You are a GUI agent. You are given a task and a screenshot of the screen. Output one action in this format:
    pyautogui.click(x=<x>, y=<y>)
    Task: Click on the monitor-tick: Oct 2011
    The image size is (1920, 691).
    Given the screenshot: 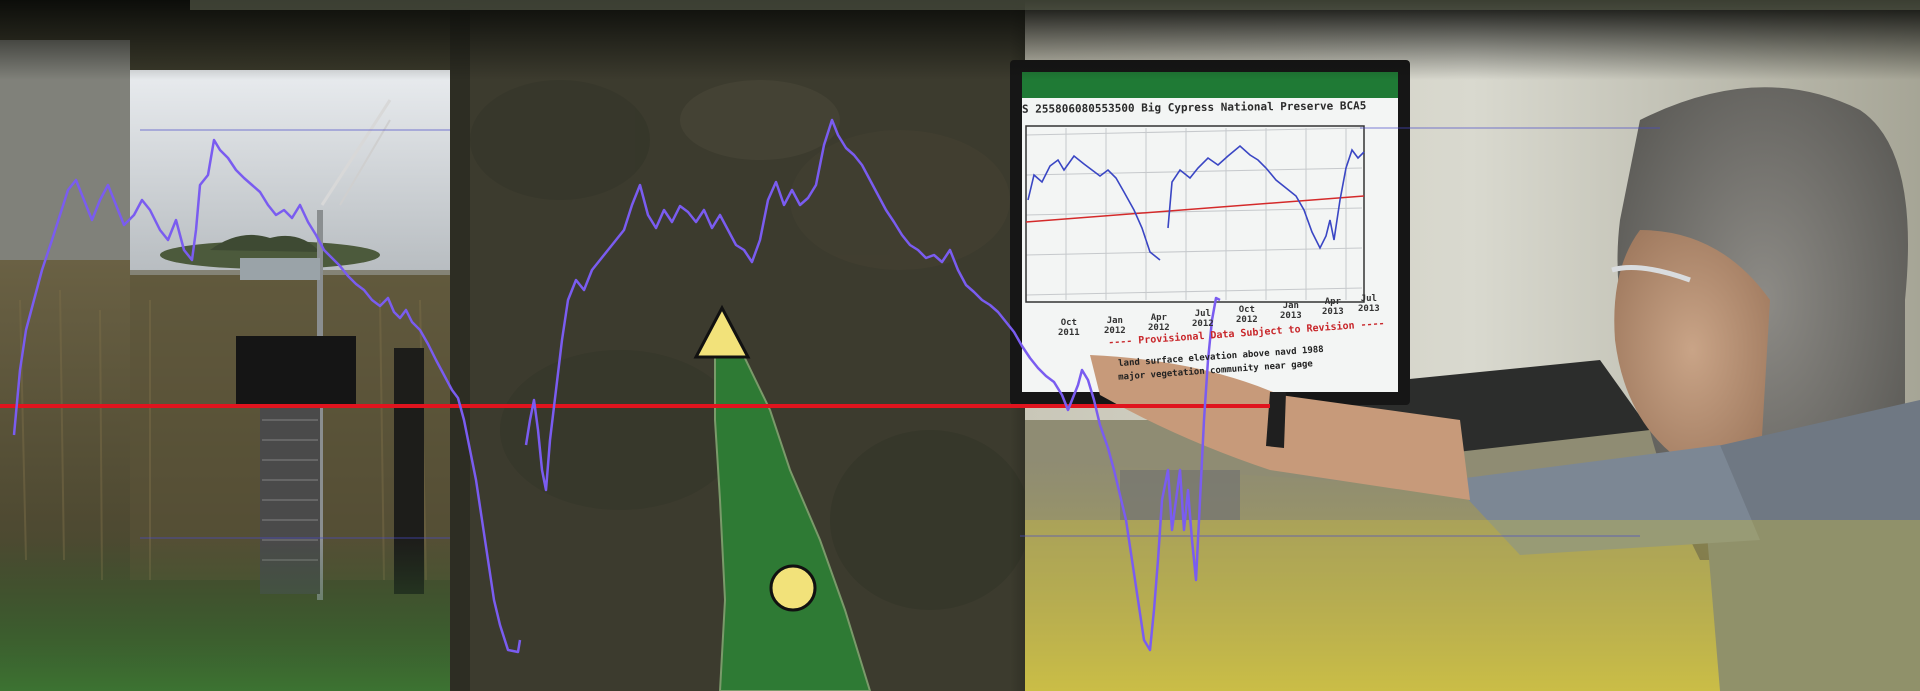 What is the action you would take?
    pyautogui.click(x=1069, y=328)
    